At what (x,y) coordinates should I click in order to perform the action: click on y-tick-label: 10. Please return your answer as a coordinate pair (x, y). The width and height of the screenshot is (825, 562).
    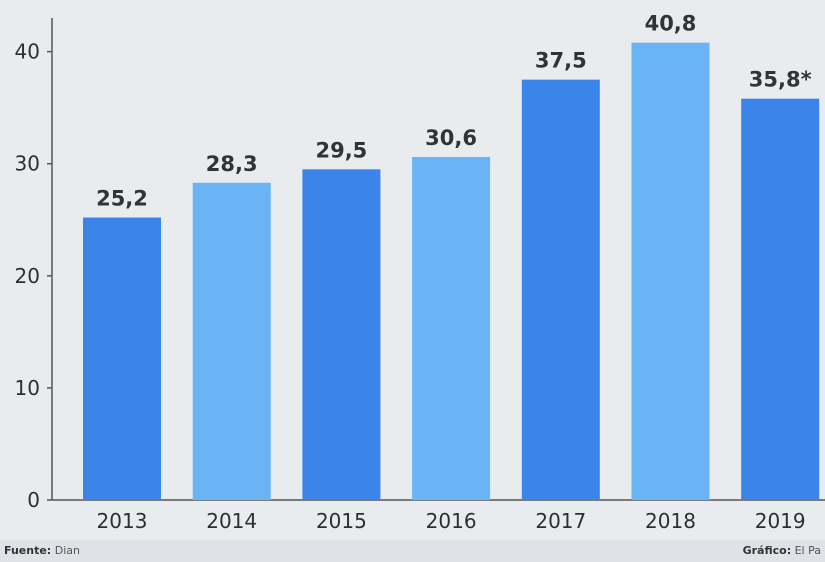
    Looking at the image, I should click on (27, 388).